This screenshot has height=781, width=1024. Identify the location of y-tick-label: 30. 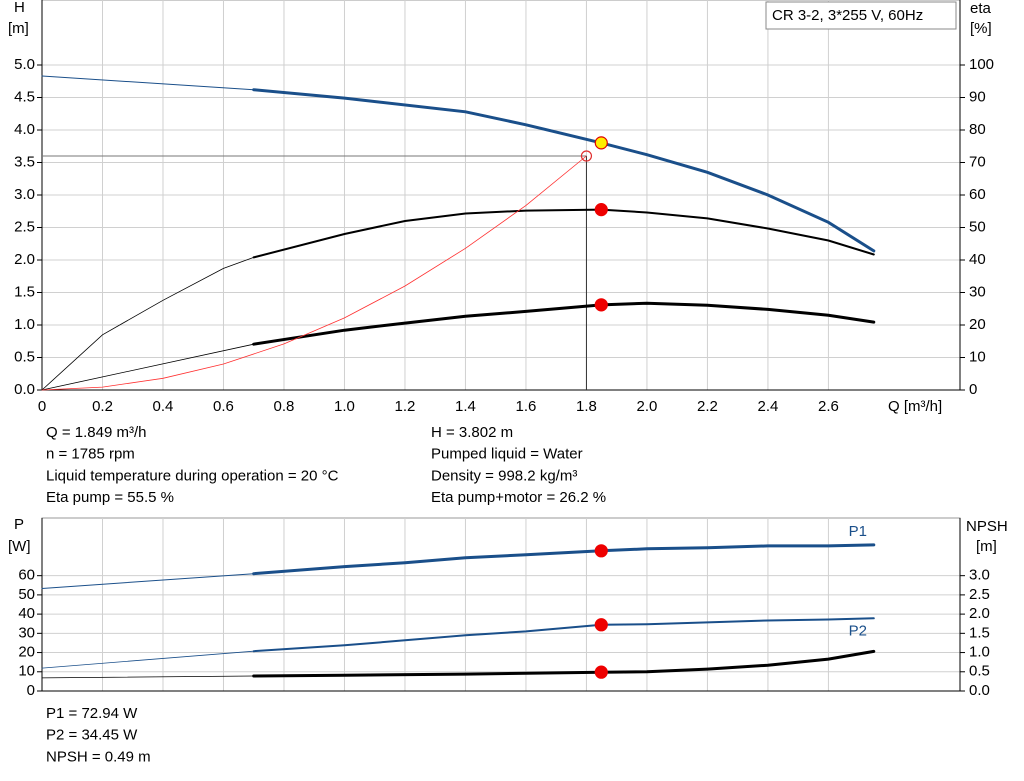
(26, 632).